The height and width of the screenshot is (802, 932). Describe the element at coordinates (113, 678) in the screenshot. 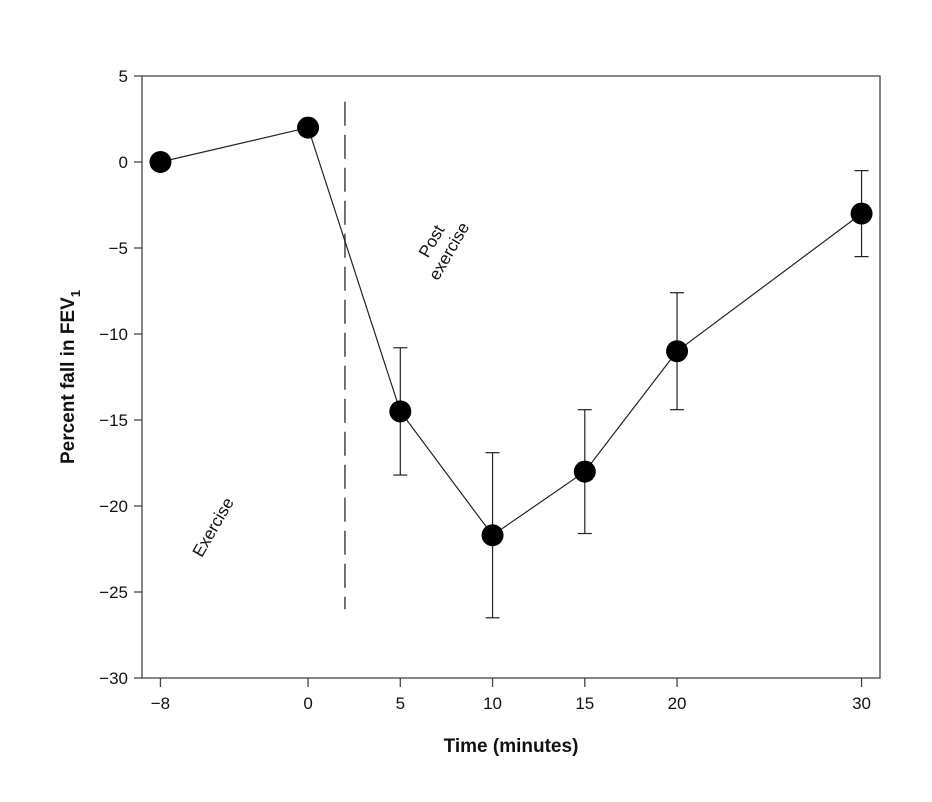

I see `y-tick-label: −30` at that location.